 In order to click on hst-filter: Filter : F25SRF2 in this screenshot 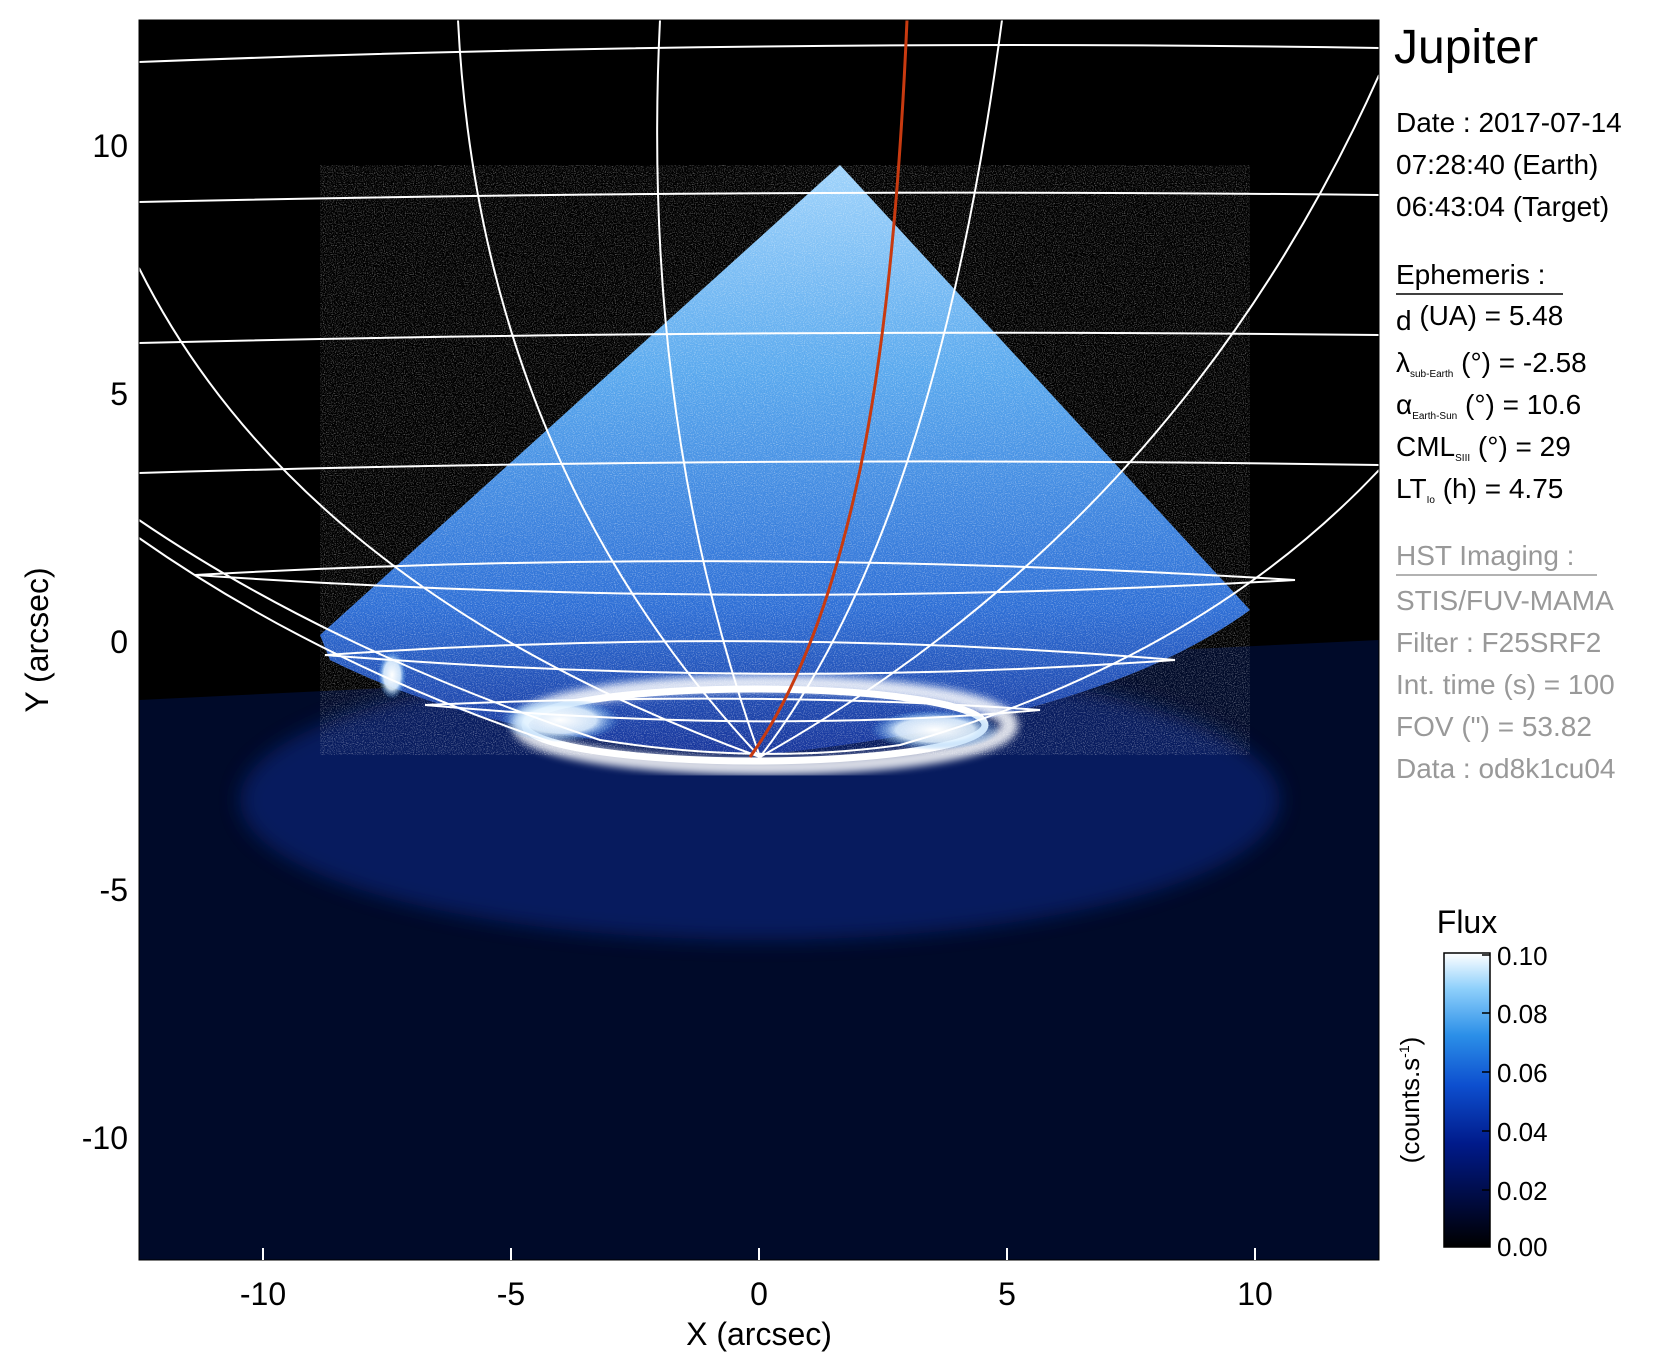, I will do `click(1498, 642)`.